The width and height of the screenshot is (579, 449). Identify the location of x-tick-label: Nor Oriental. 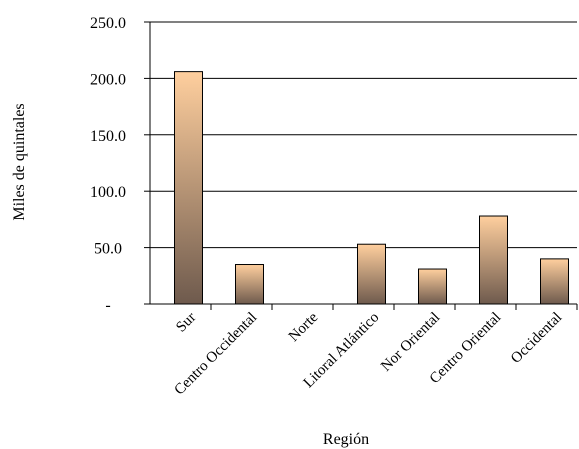
(410, 342).